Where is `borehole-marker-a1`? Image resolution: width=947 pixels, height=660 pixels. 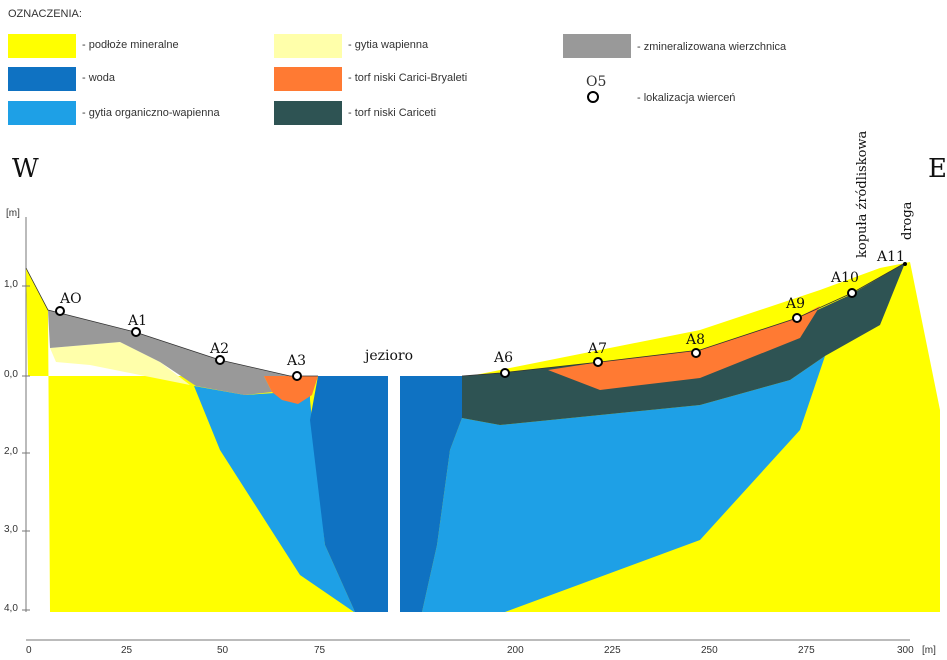
borehole-marker-a1 is located at coordinates (136, 332).